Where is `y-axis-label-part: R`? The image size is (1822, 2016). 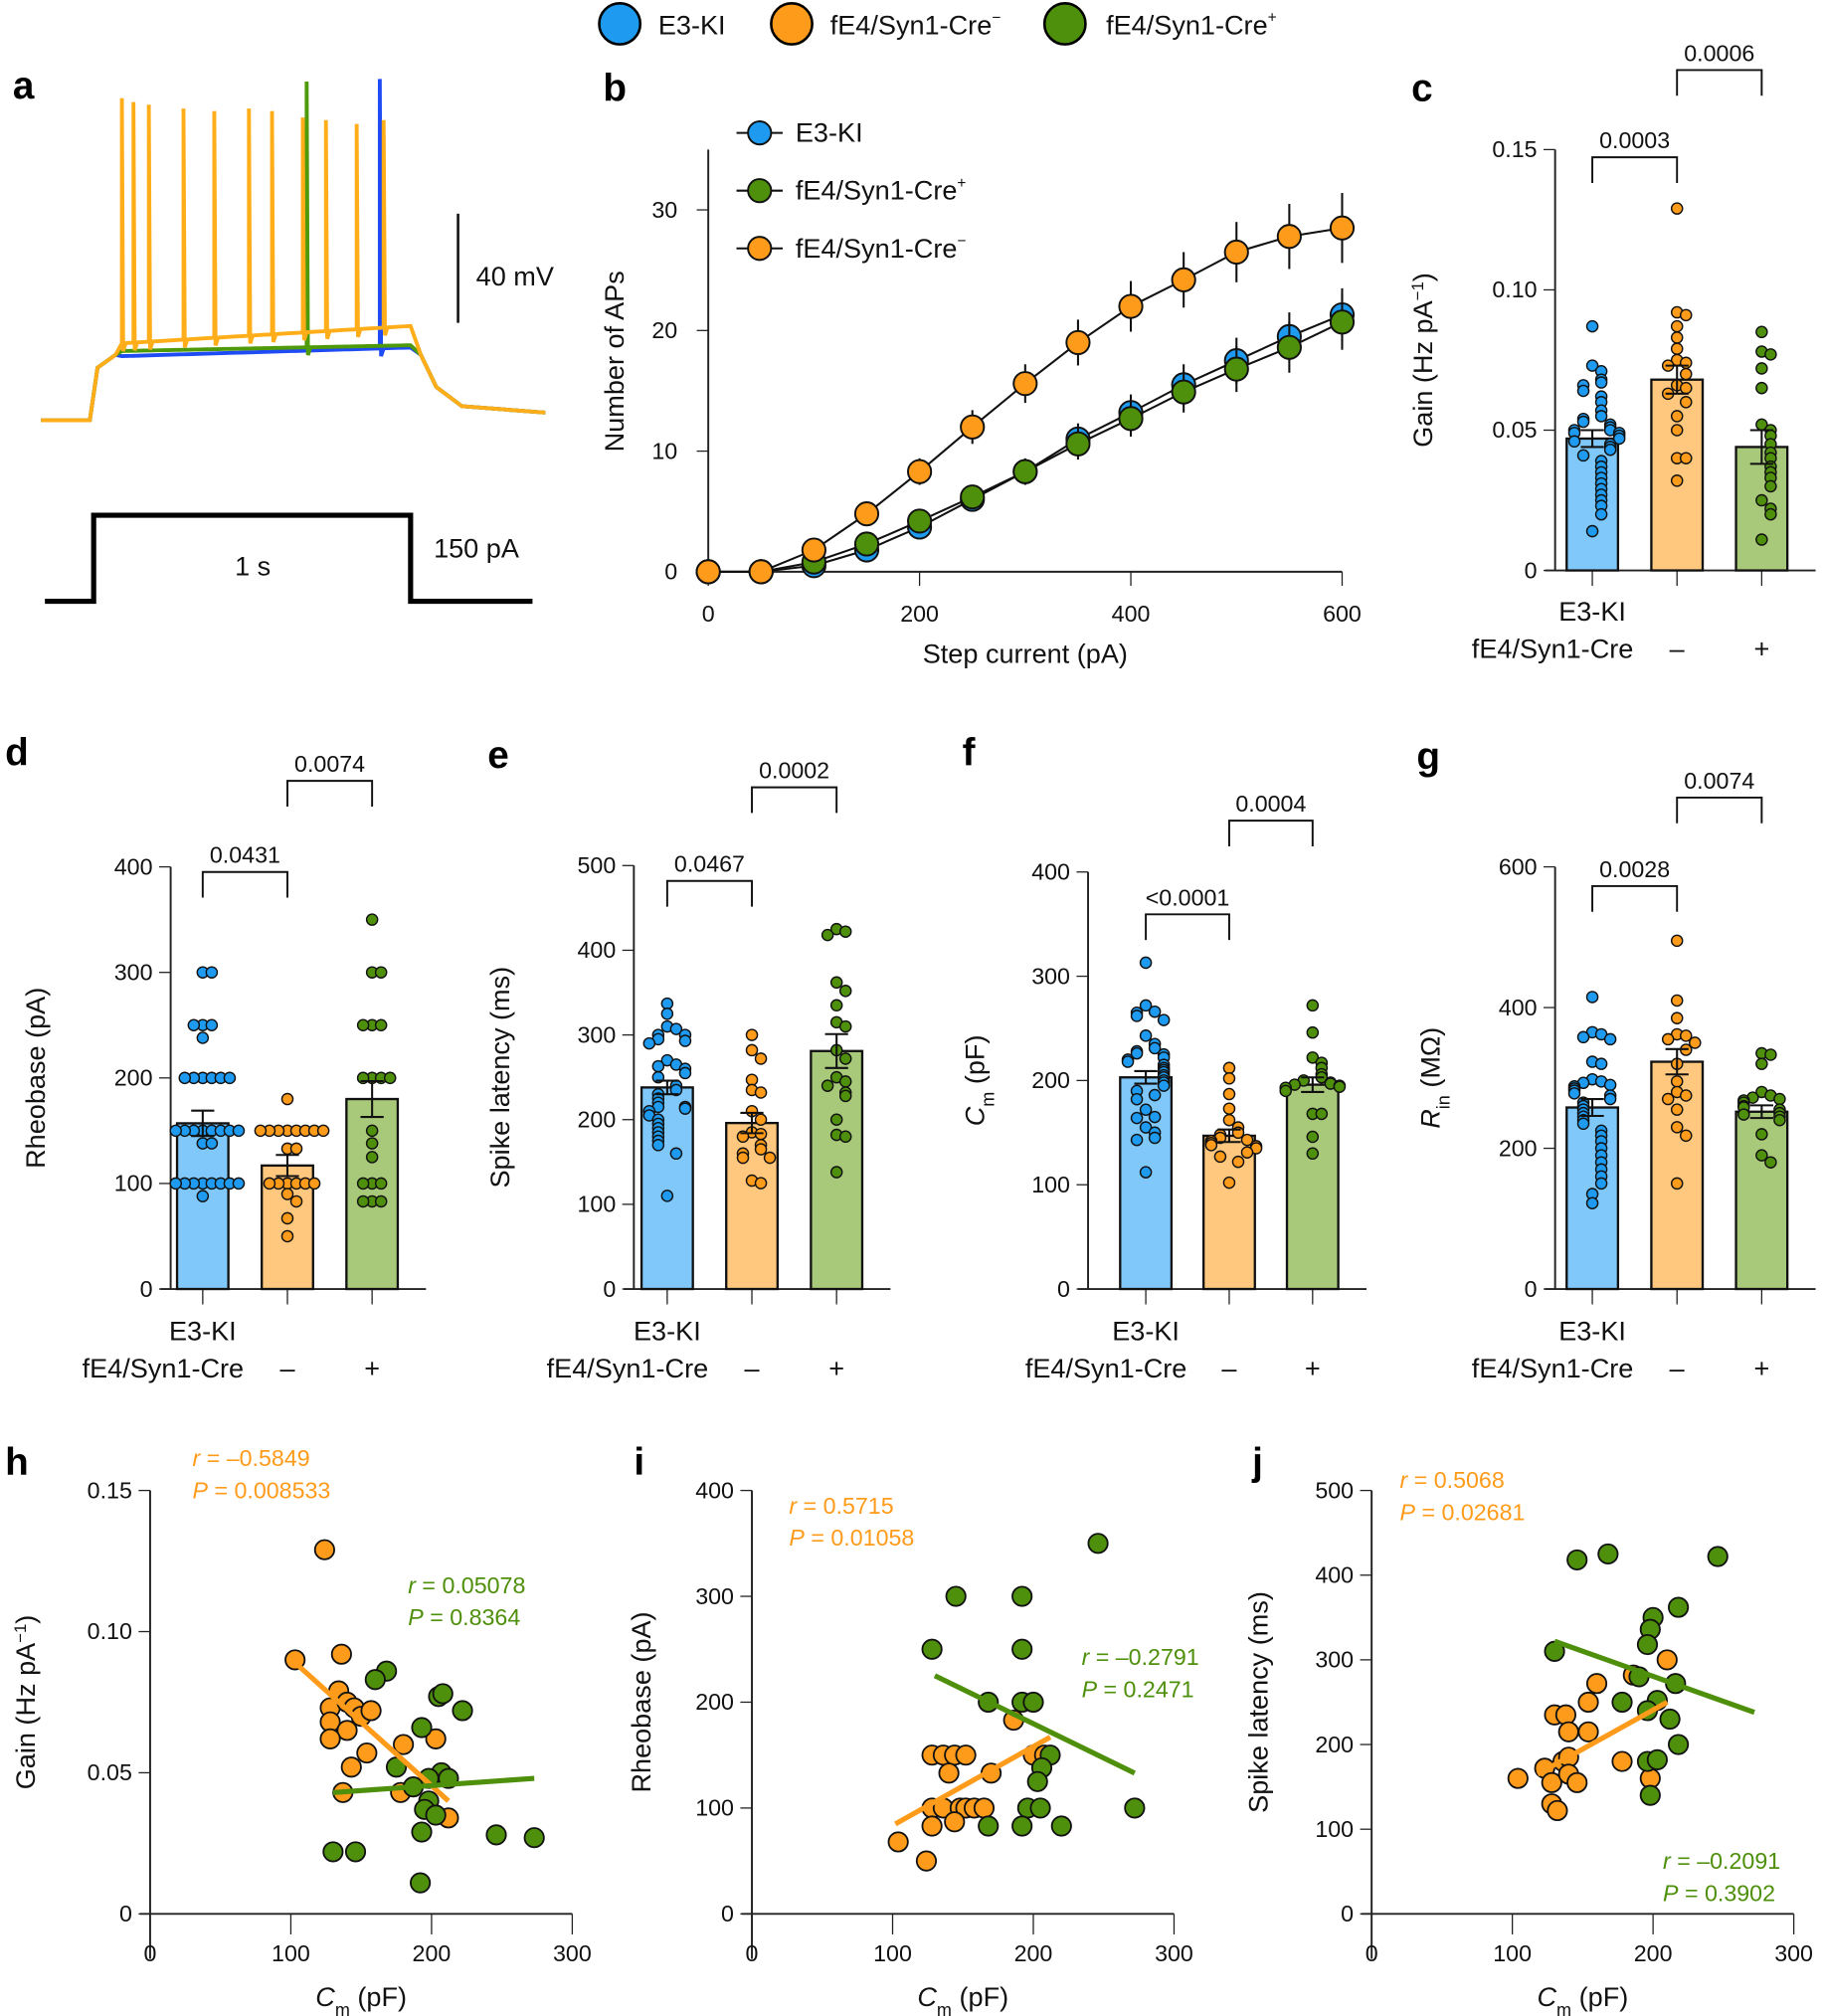 y-axis-label-part: R is located at coordinates (1430, 1119).